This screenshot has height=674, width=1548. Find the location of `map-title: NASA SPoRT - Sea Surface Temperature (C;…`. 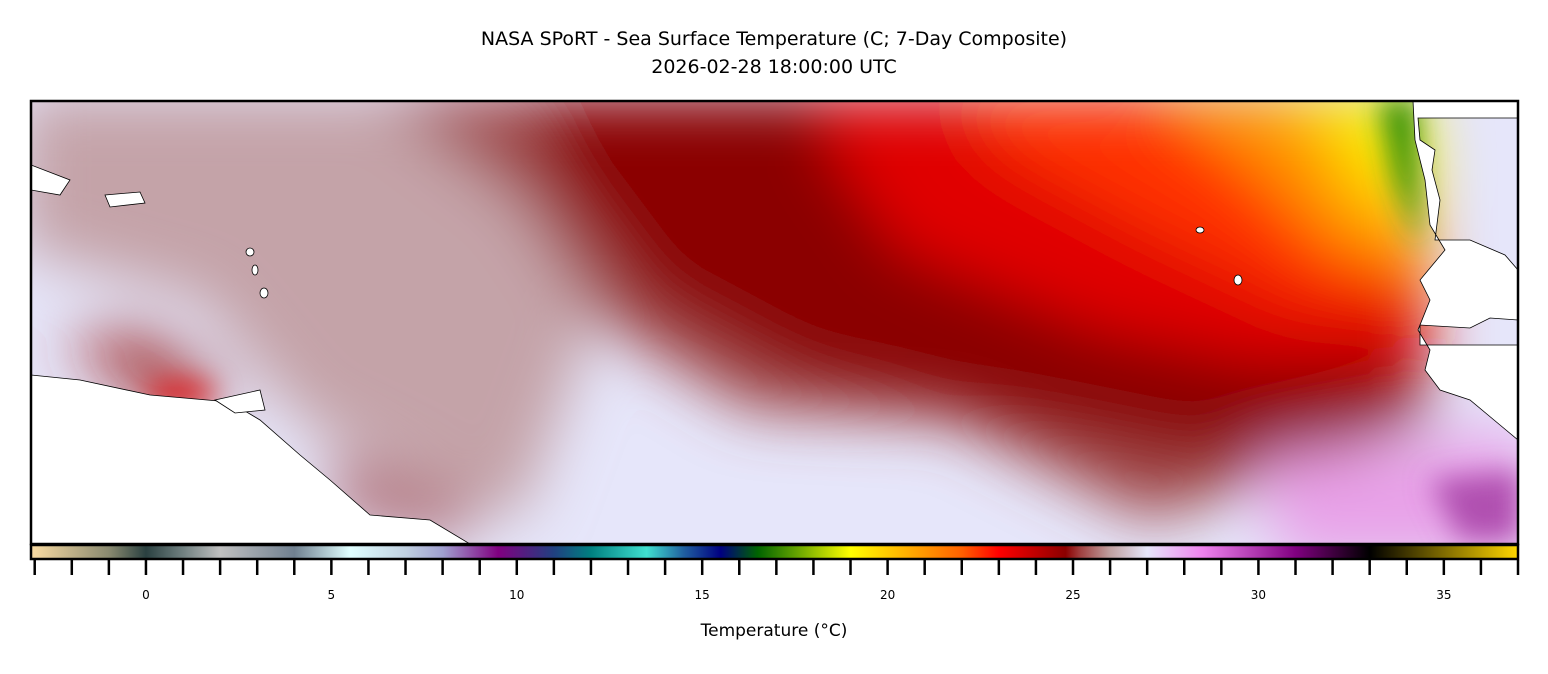

map-title: NASA SPoRT - Sea Surface Temperature (C;… is located at coordinates (774, 39).